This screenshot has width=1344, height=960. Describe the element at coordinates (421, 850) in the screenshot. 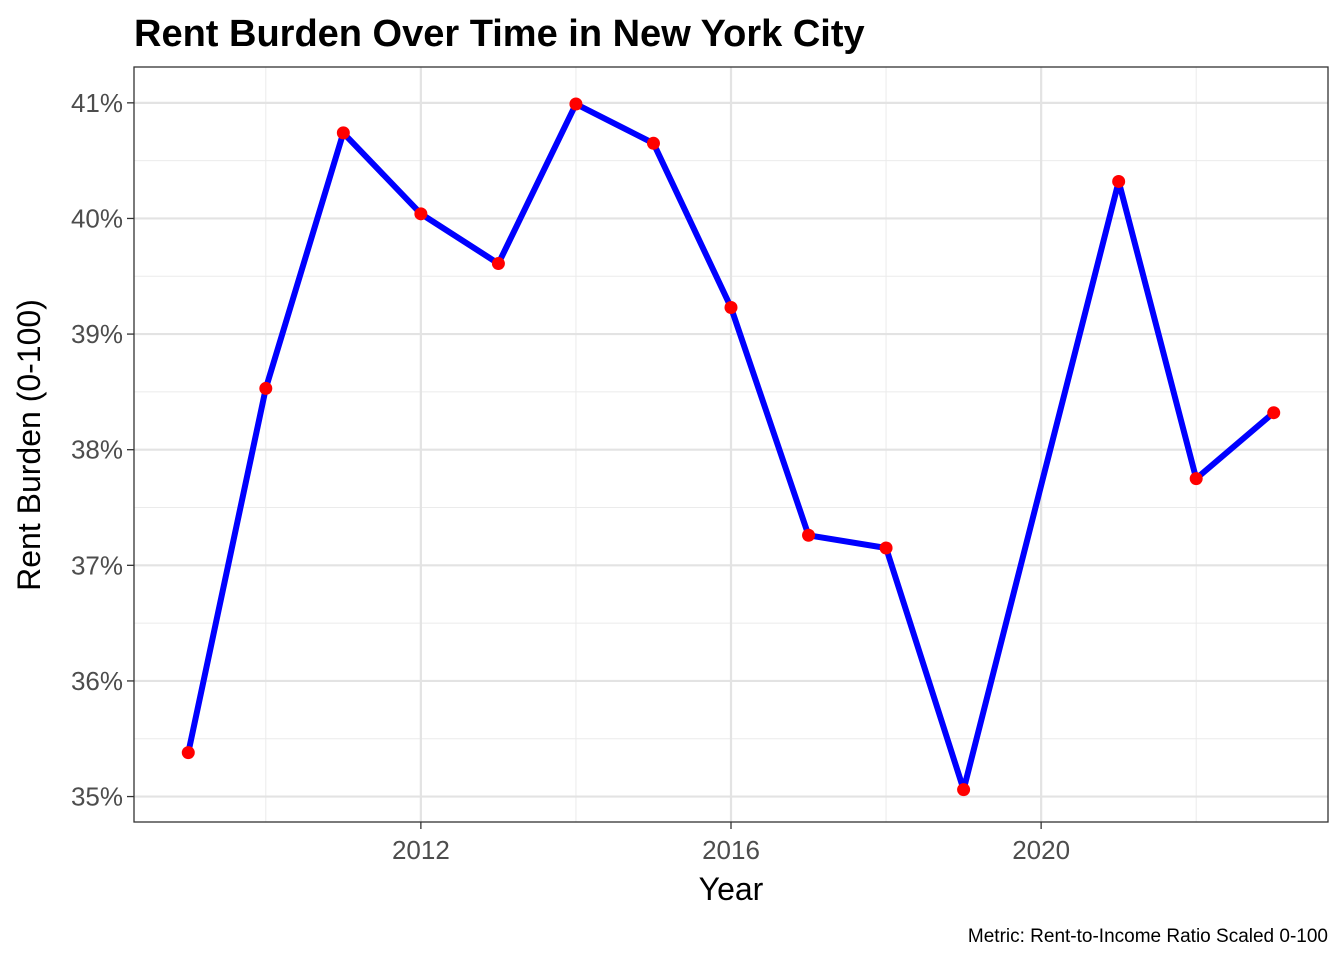

I see `x-tick-label: 2012` at that location.